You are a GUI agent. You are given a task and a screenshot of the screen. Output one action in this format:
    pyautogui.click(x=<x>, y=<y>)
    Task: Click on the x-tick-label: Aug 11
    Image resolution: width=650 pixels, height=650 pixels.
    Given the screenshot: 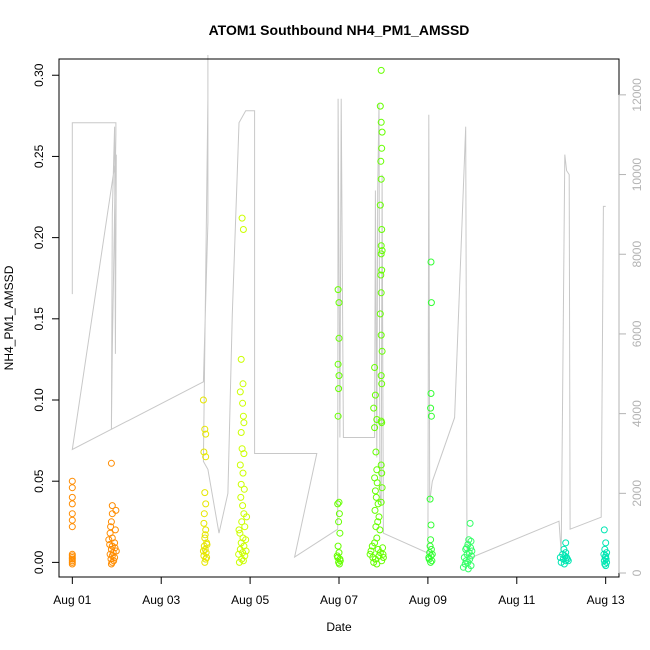 What is the action you would take?
    pyautogui.click(x=516, y=600)
    